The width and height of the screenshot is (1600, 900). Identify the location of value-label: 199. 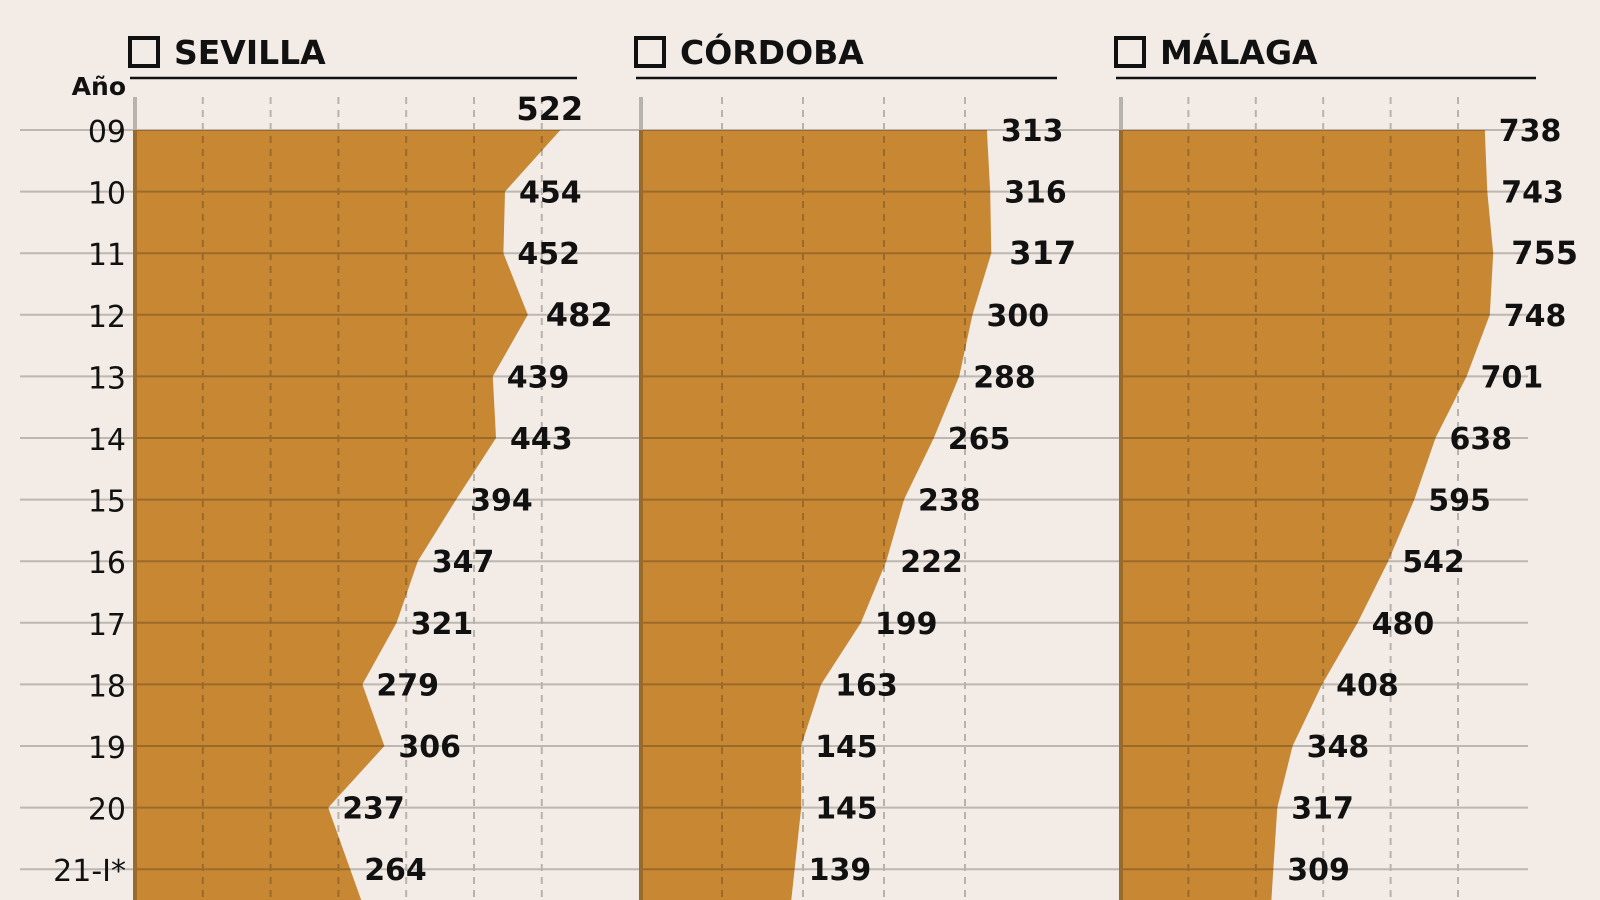
(906, 624).